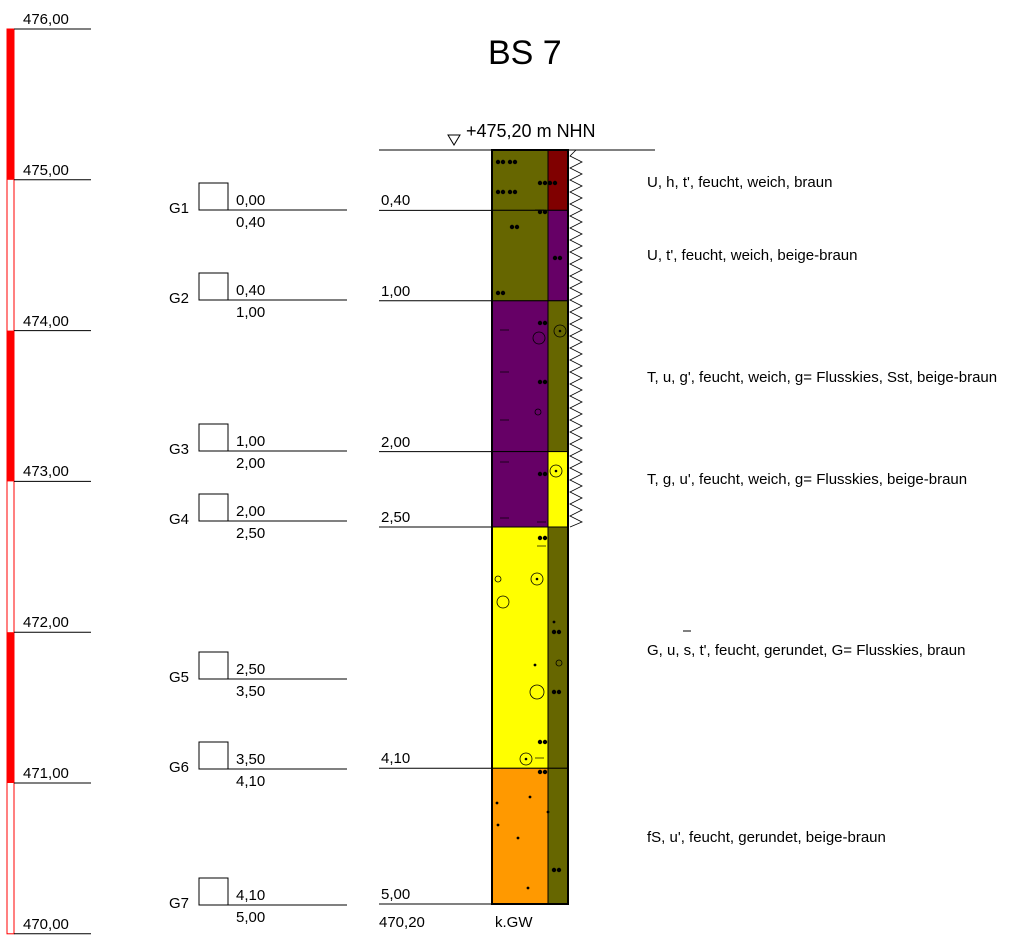 The image size is (1011, 935). What do you see at coordinates (454, 140) in the screenshot?
I see `water-level-triangle-icon` at bounding box center [454, 140].